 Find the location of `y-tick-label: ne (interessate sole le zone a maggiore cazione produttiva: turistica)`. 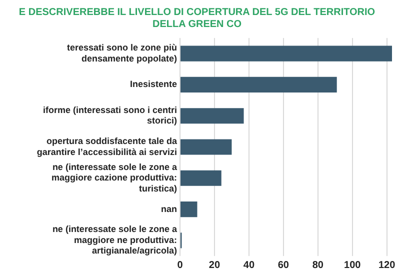

y-tick-label: ne (interessate sole le zone a maggiore cazione produttiva: turistica) is located at coordinates (114, 178).